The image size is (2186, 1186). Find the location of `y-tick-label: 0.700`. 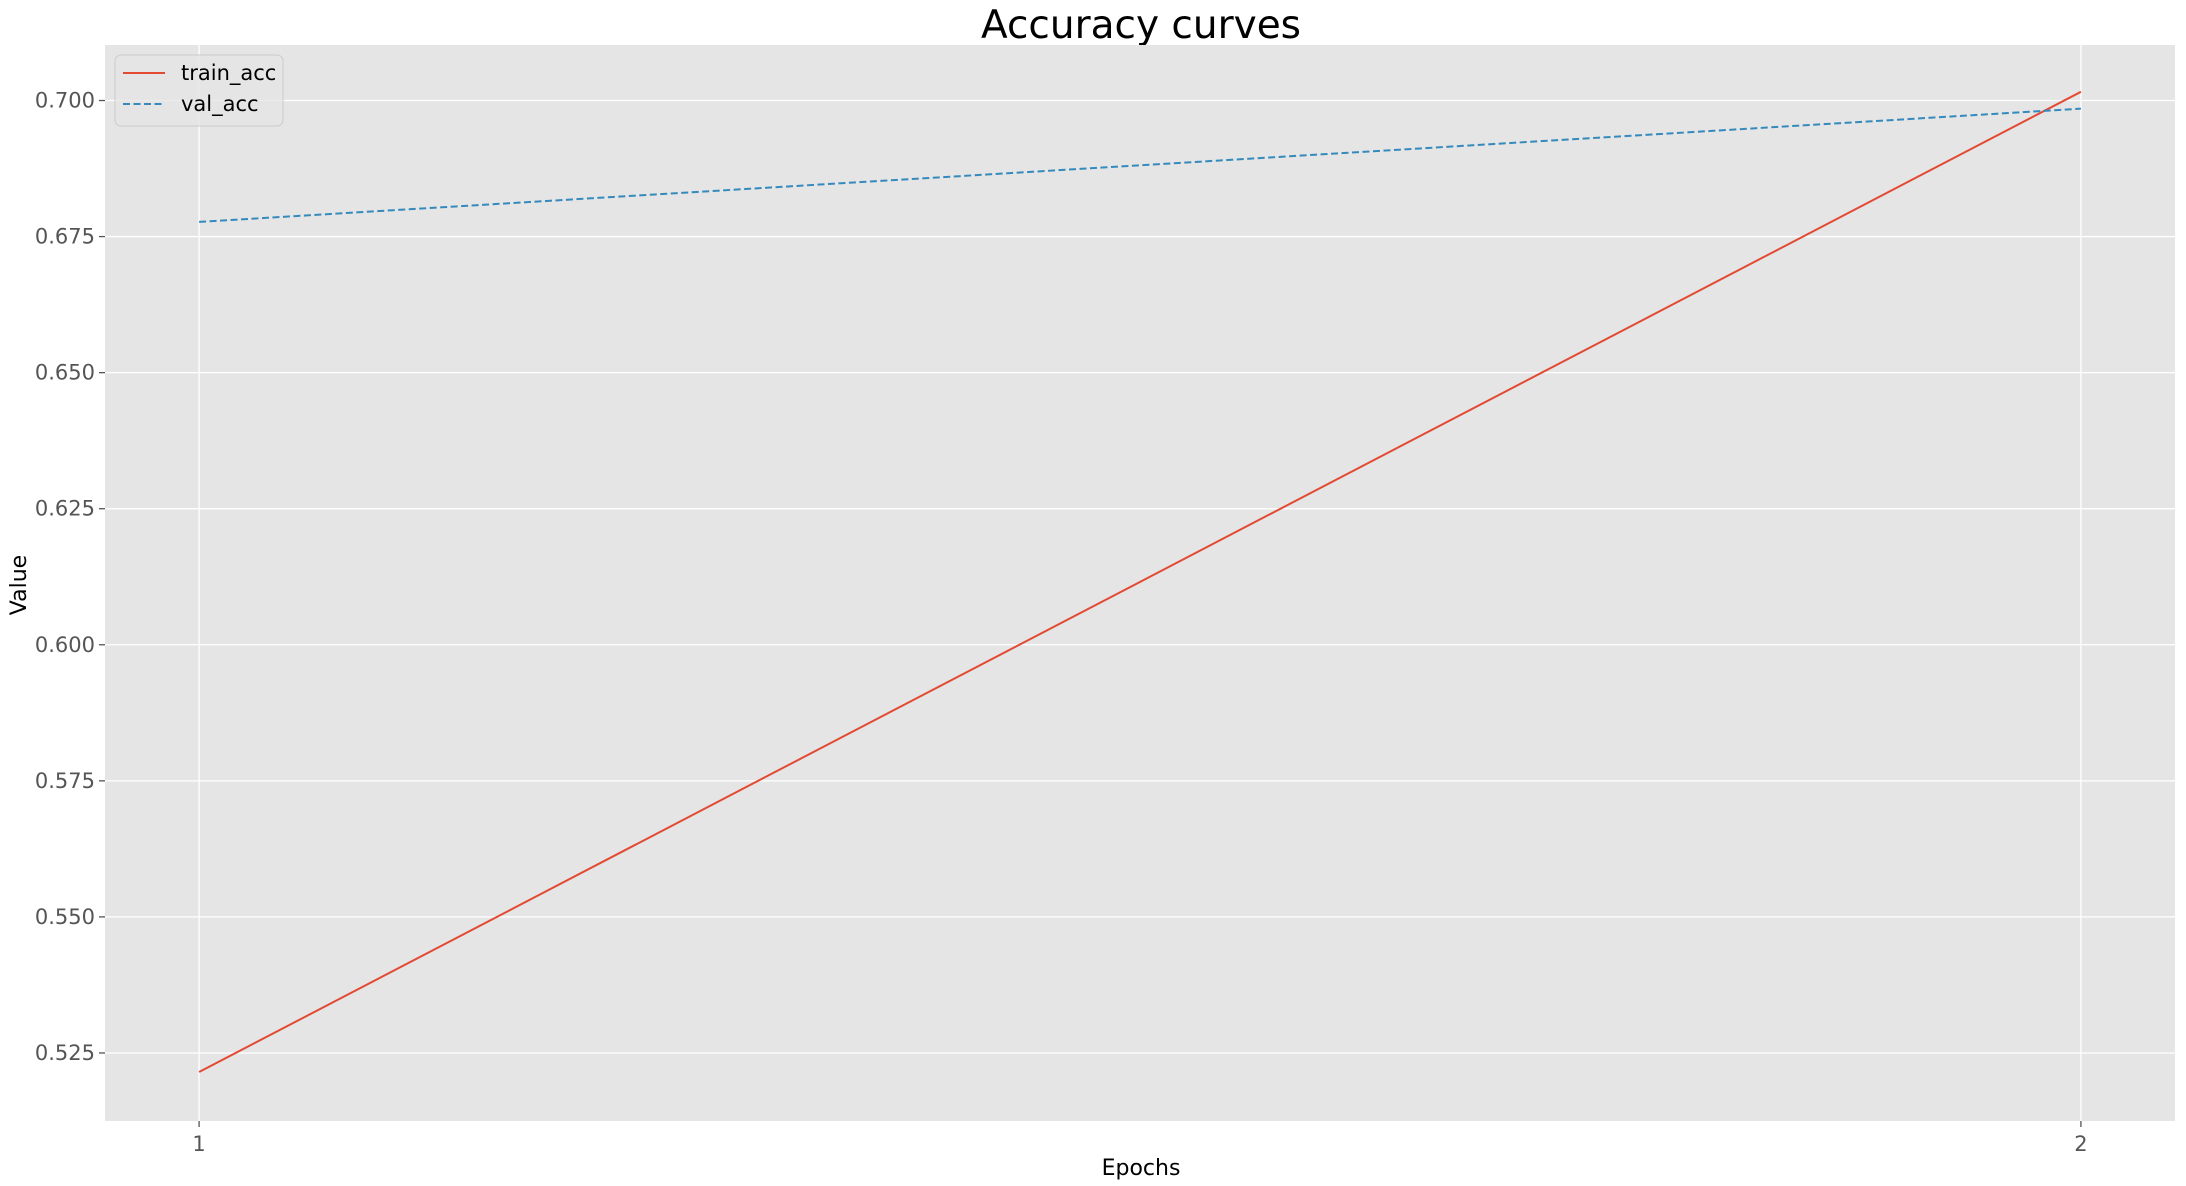

y-tick-label: 0.700 is located at coordinates (65, 101).